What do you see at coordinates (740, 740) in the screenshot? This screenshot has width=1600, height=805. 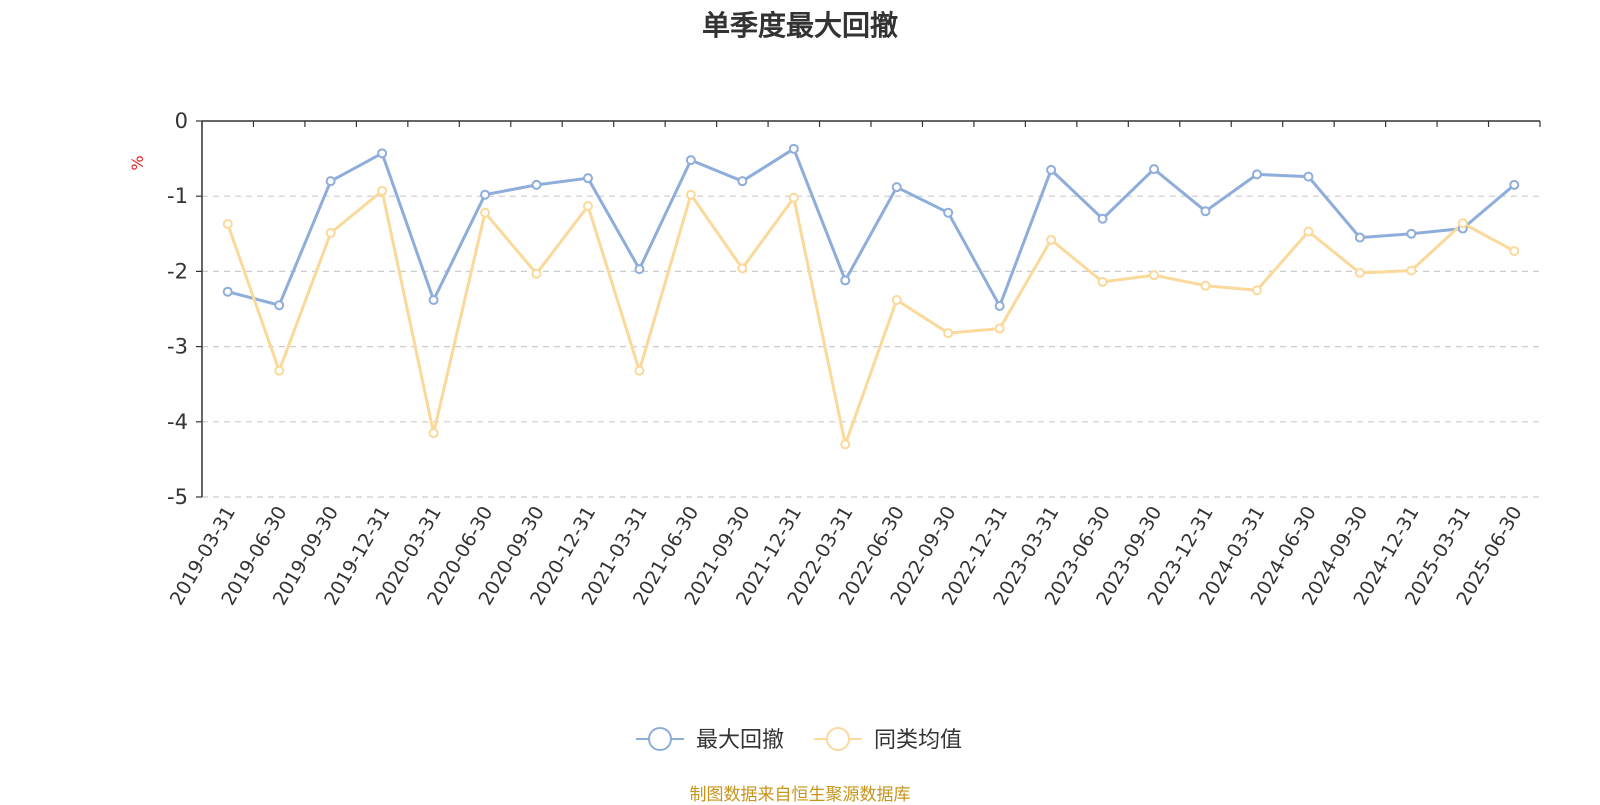 I see `legend-label: 最大回撤` at bounding box center [740, 740].